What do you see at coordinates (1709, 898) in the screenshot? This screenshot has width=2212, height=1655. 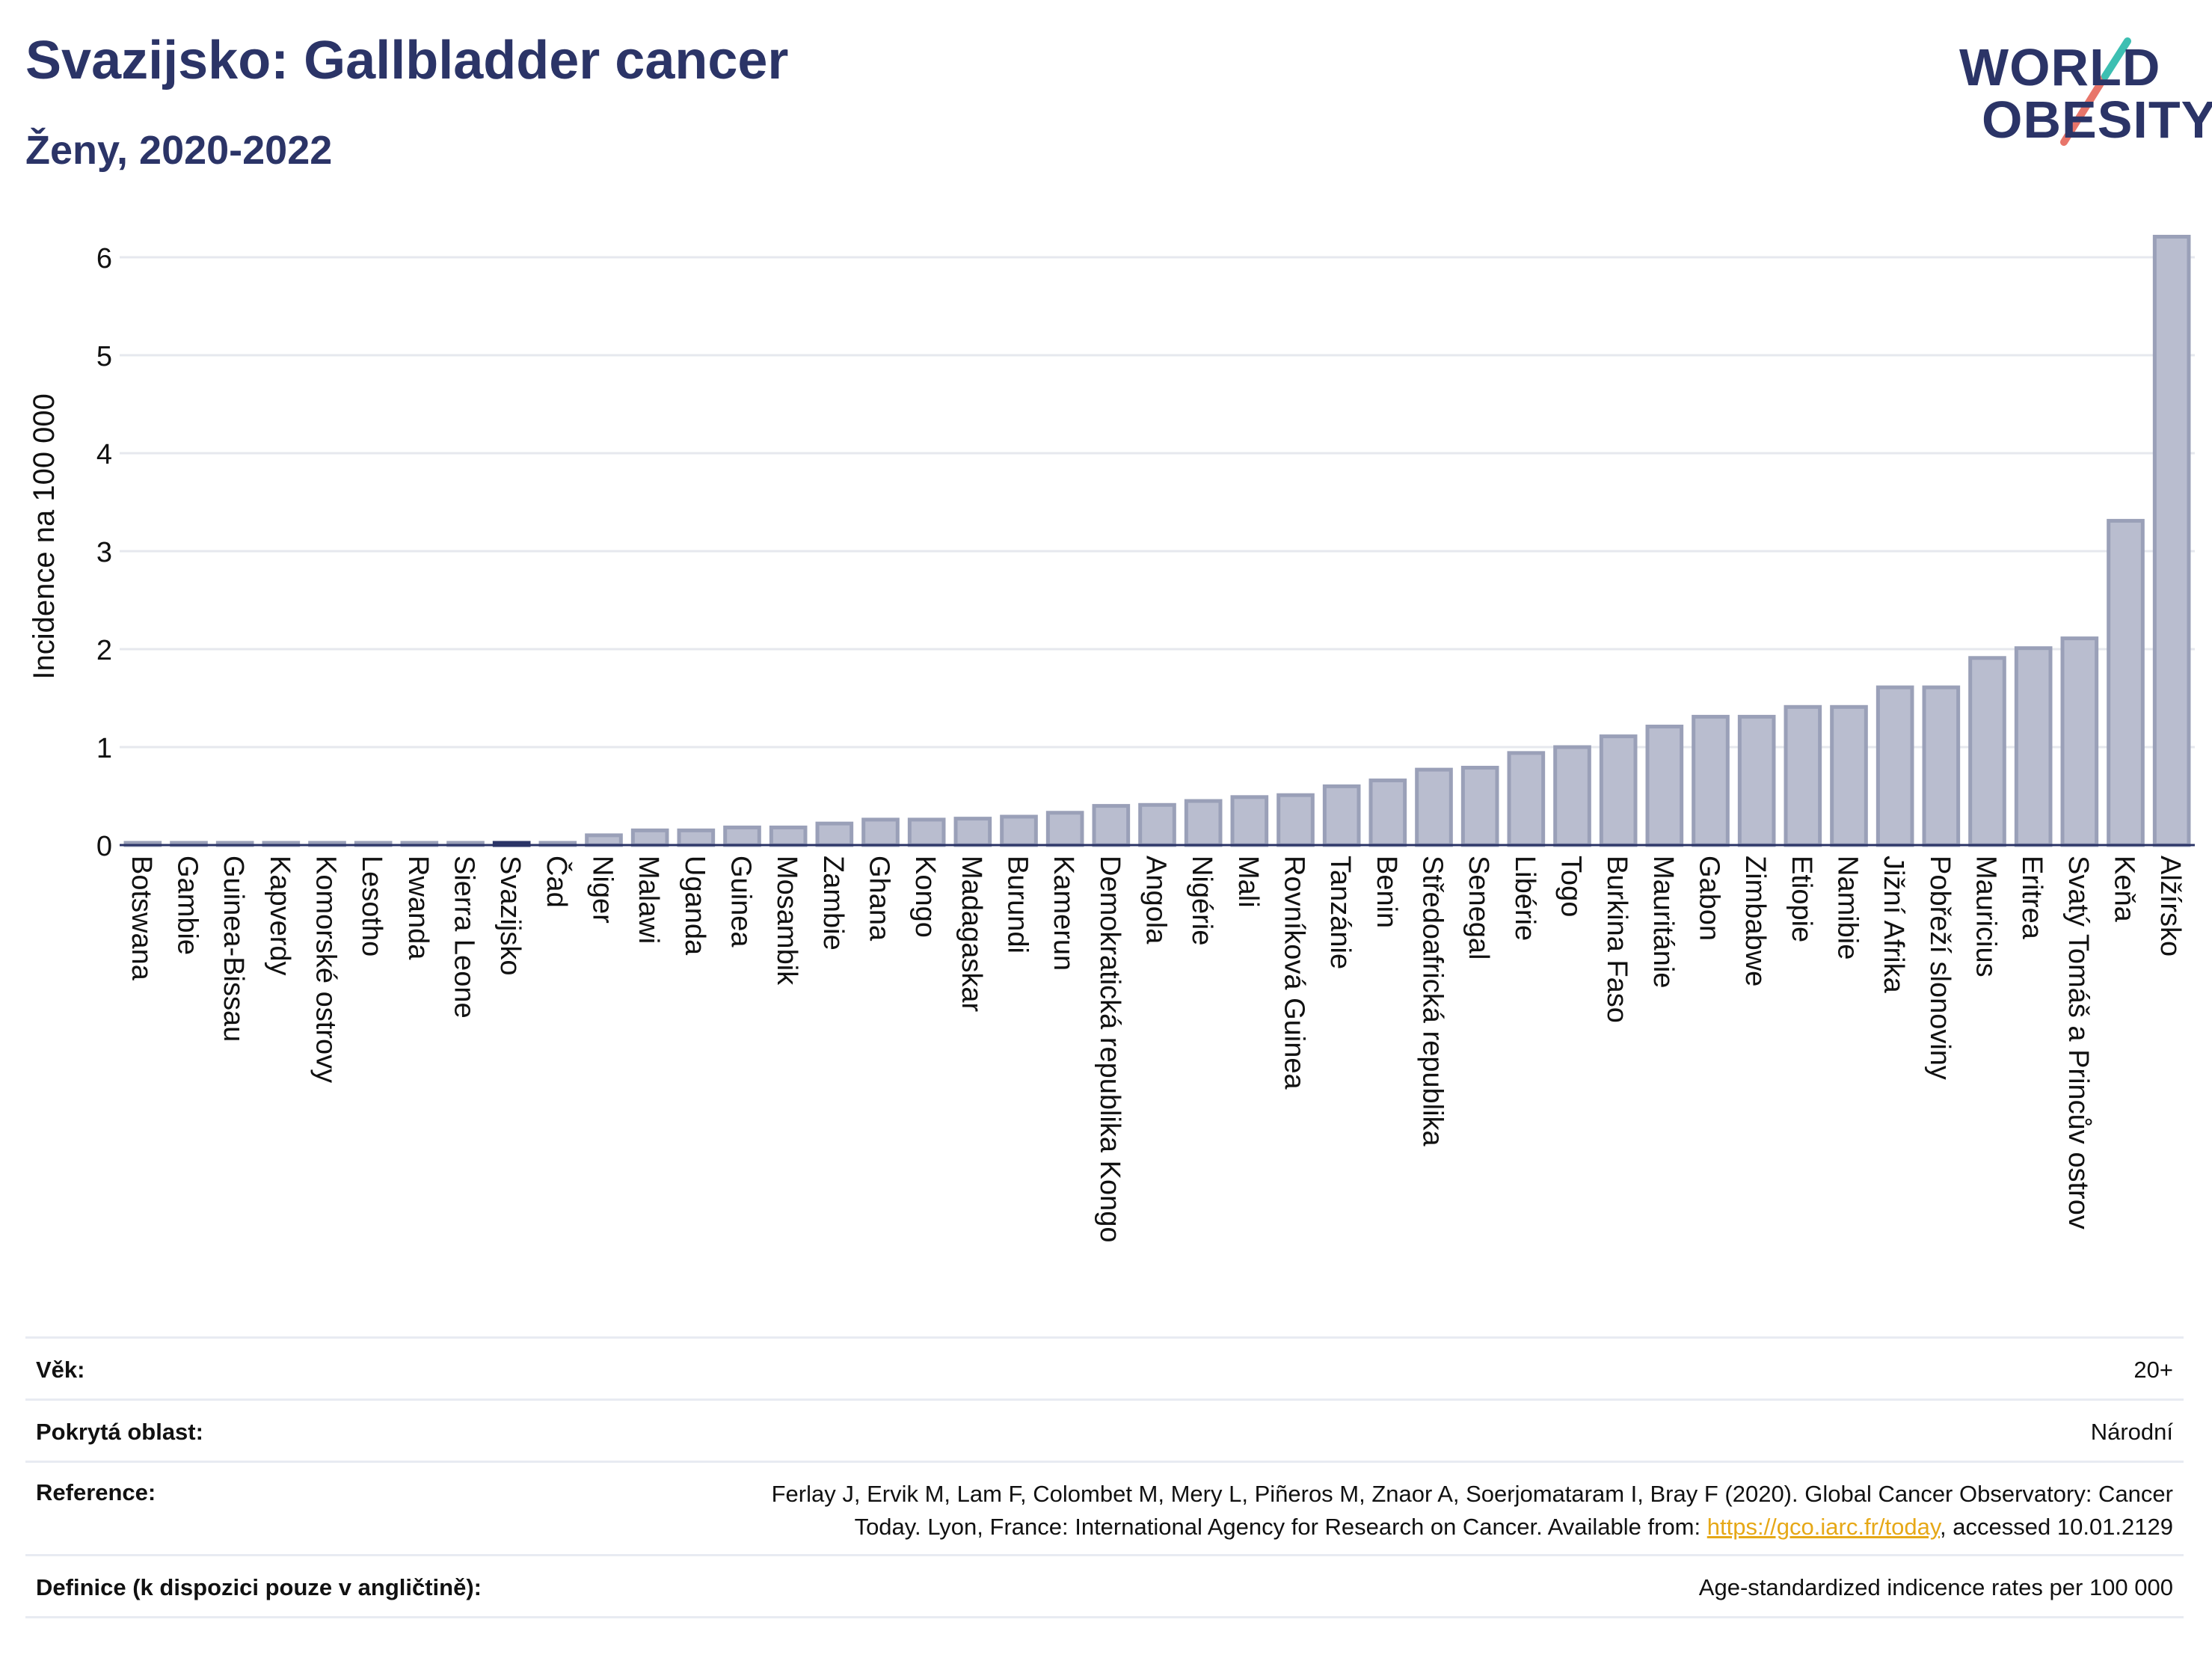 I see `x-tick-label: Gabon` at bounding box center [1709, 898].